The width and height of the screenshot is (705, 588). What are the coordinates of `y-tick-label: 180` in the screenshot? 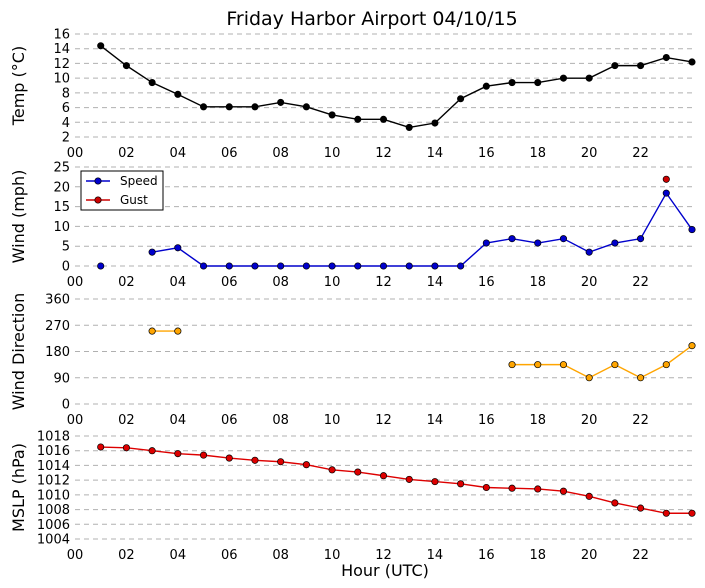 It's located at (57, 352).